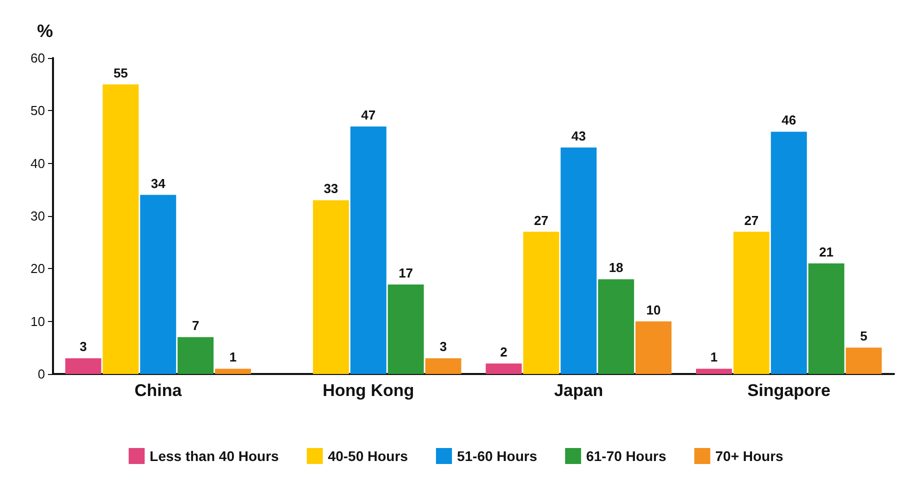  I want to click on data-label: 21, so click(826, 252).